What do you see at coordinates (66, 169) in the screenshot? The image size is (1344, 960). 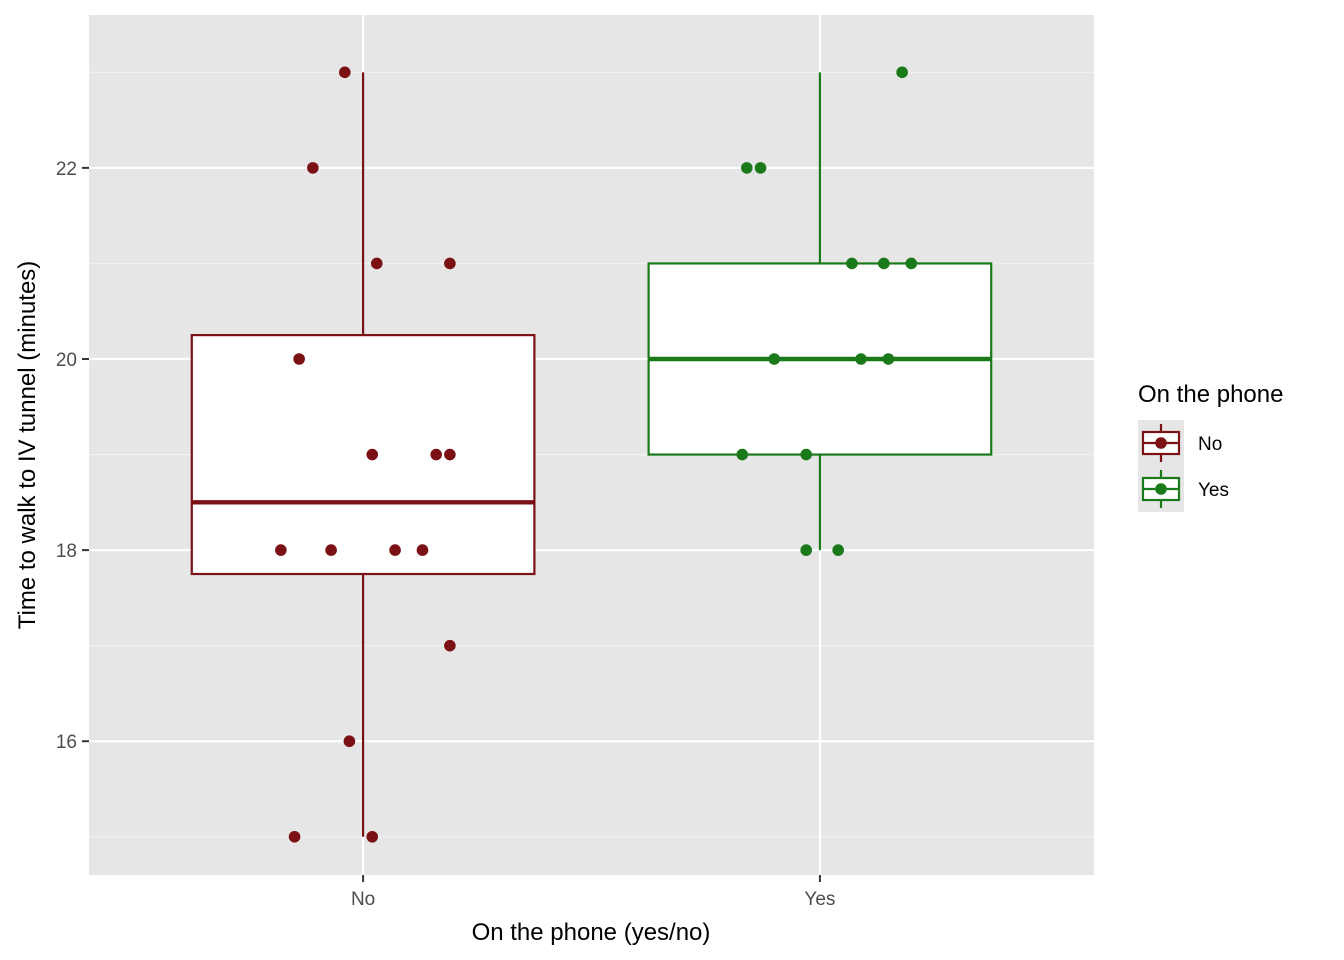 I see `y-tick-label: 22` at bounding box center [66, 169].